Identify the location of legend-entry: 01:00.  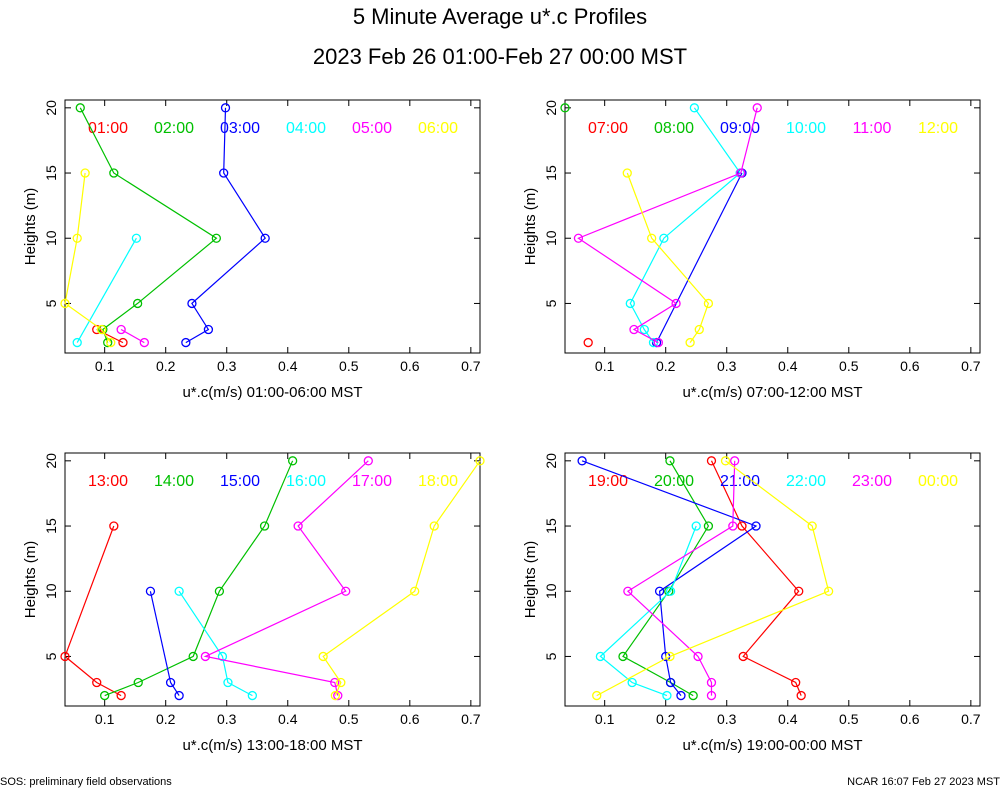
(108, 128).